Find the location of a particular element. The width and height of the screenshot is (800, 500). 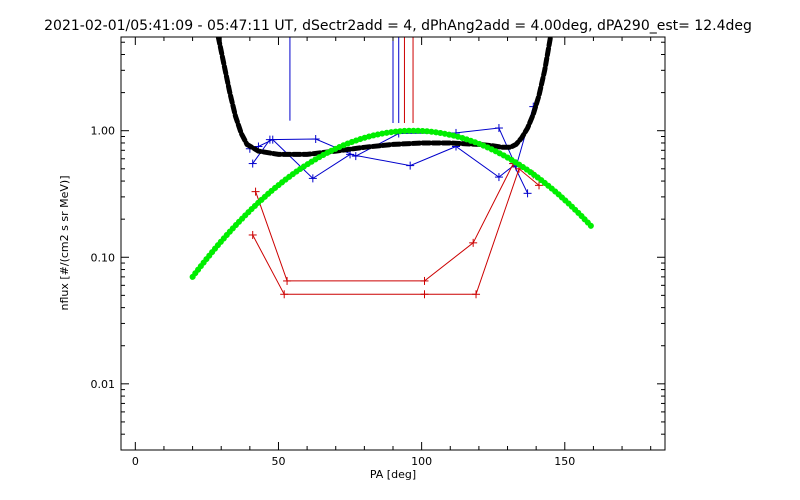

y-axis-label: nflux [#/(cm2 s sr MeV)] is located at coordinates (64, 243).